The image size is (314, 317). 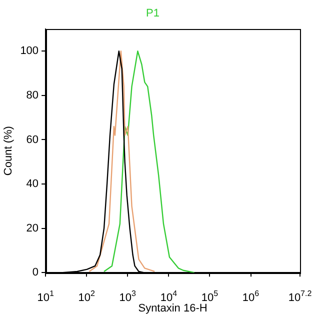 I want to click on y-axis-title: Count (%), so click(x=8, y=151).